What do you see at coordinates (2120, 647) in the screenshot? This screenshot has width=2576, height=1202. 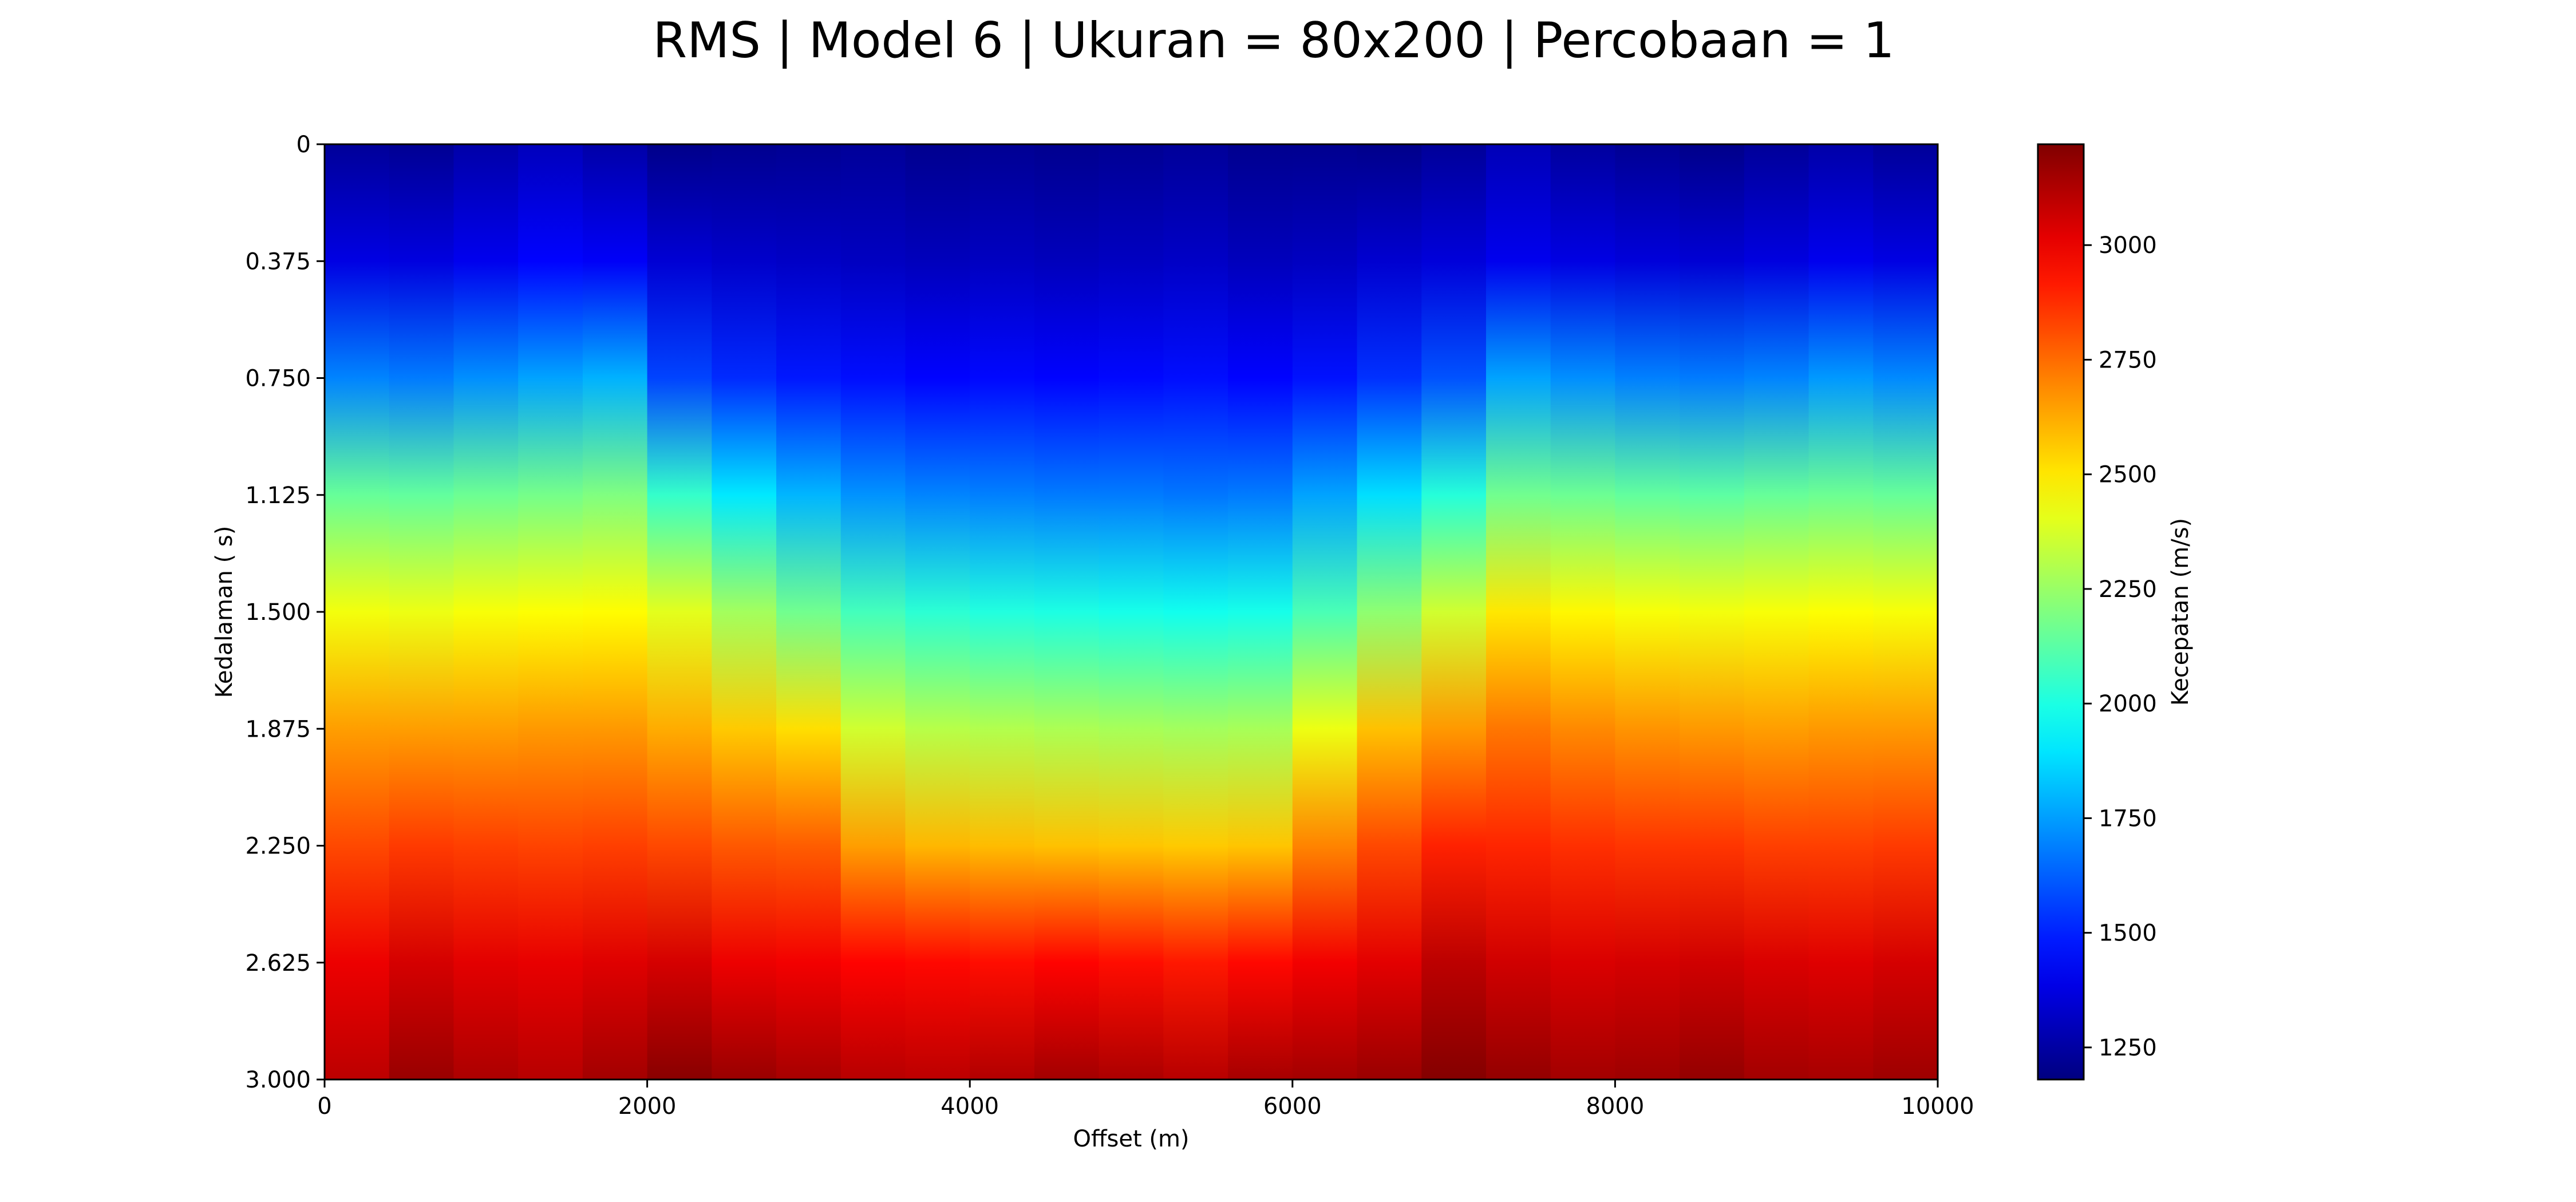 I see `colorbar-ticks: 1250 1500 1750 2000 2250 2500 2750 3000` at bounding box center [2120, 647].